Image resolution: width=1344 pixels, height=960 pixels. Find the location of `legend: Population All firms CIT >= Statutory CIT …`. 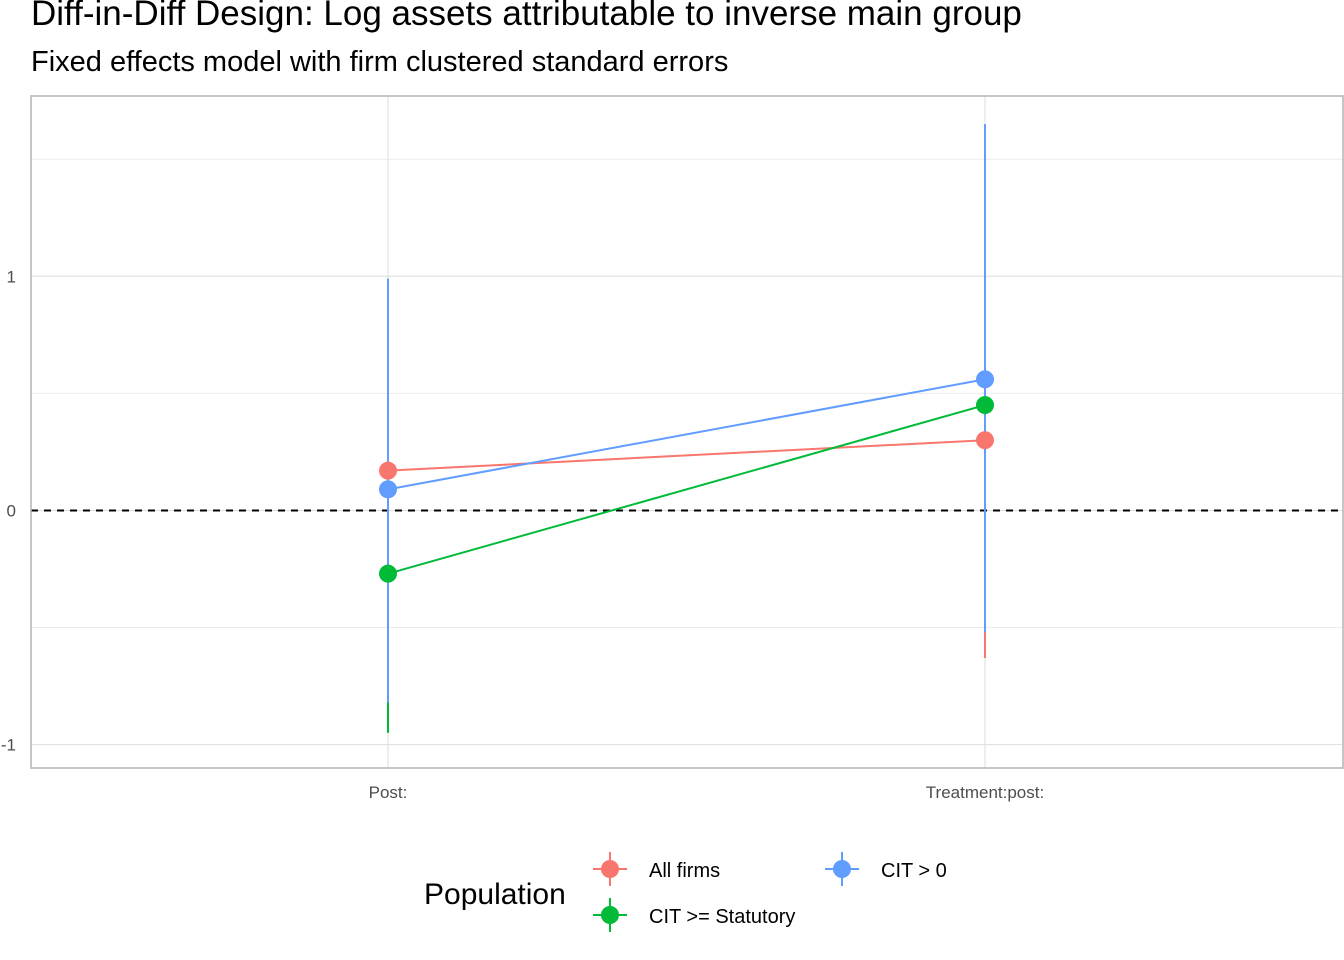

legend: Population All firms CIT >= Statutory CIT … is located at coordinates (685, 892).